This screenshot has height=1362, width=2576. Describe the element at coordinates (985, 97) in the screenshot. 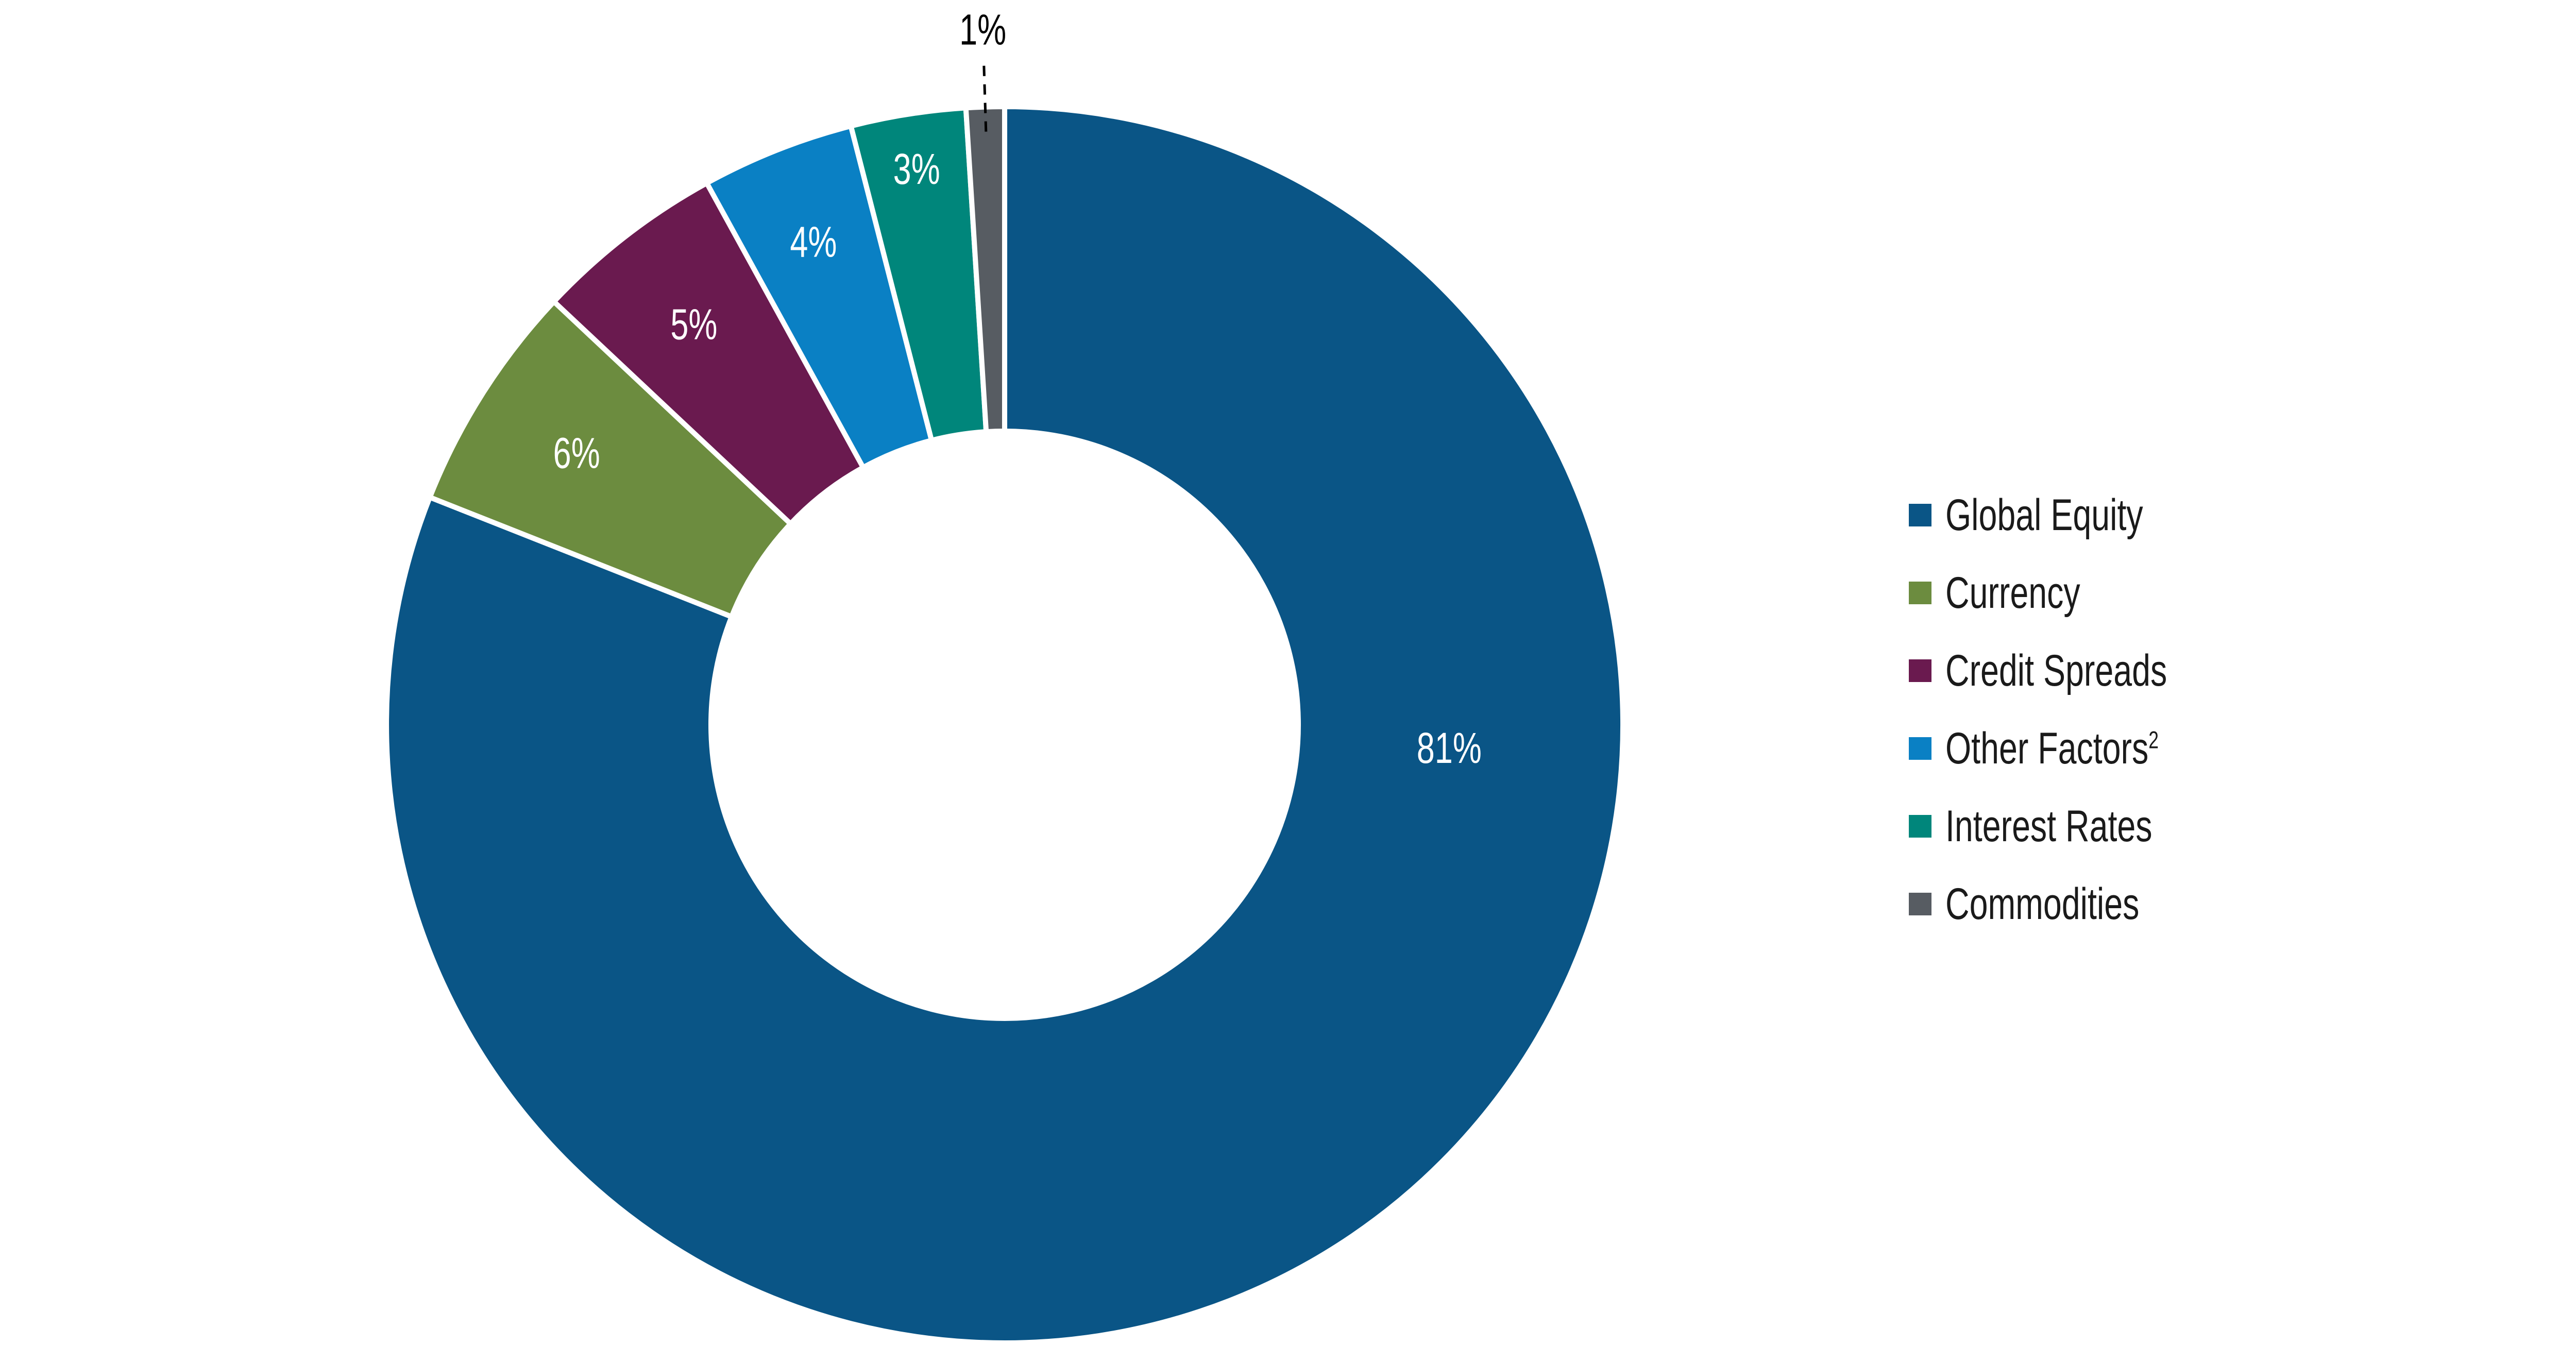

I see `callout-leader-line-commodities` at that location.